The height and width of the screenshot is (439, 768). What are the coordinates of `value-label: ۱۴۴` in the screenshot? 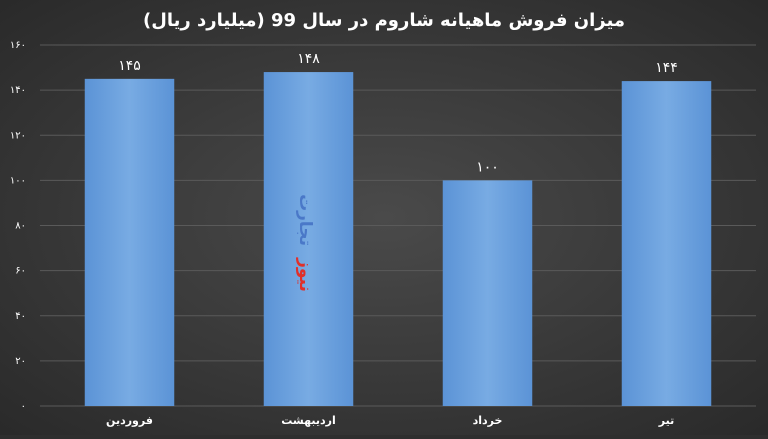 It's located at (666, 68).